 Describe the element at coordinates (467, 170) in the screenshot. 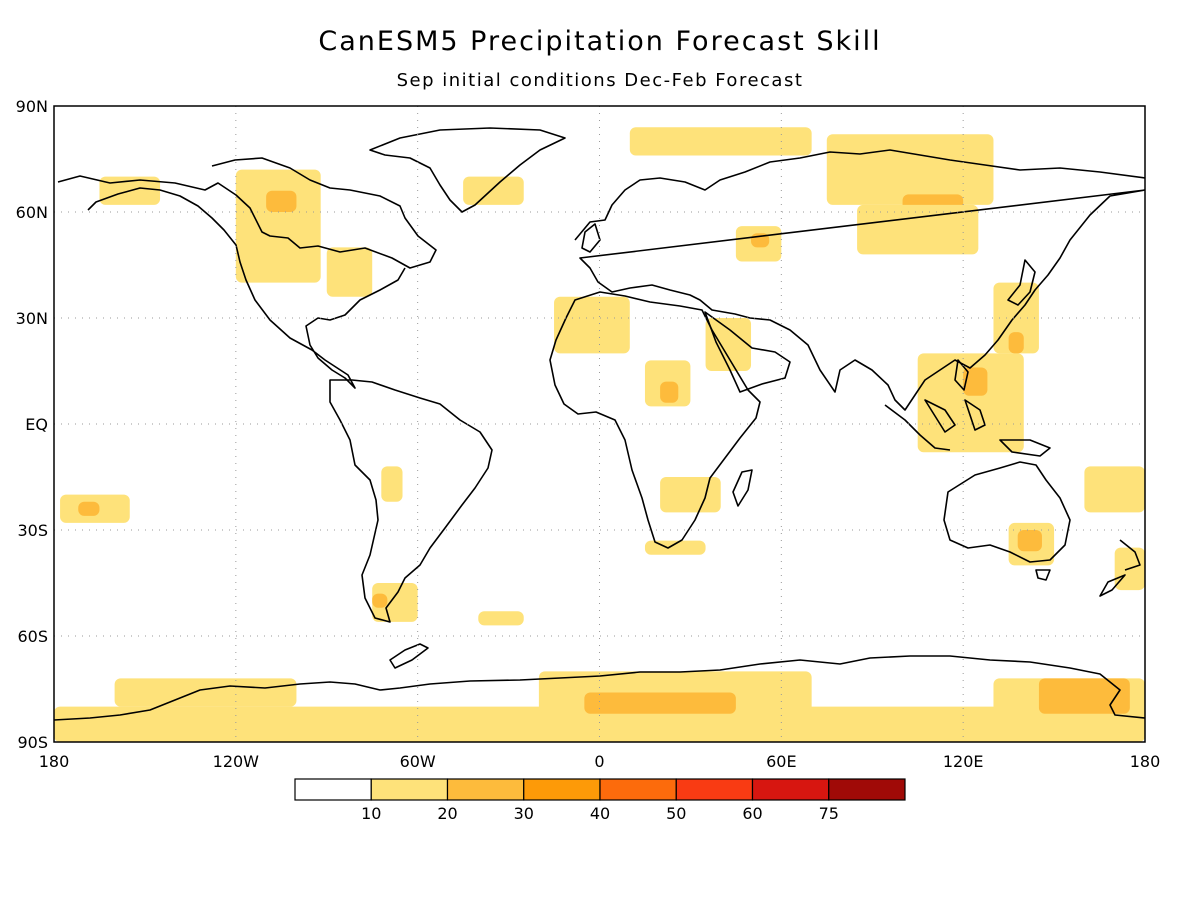

I see `coast-greenland` at that location.